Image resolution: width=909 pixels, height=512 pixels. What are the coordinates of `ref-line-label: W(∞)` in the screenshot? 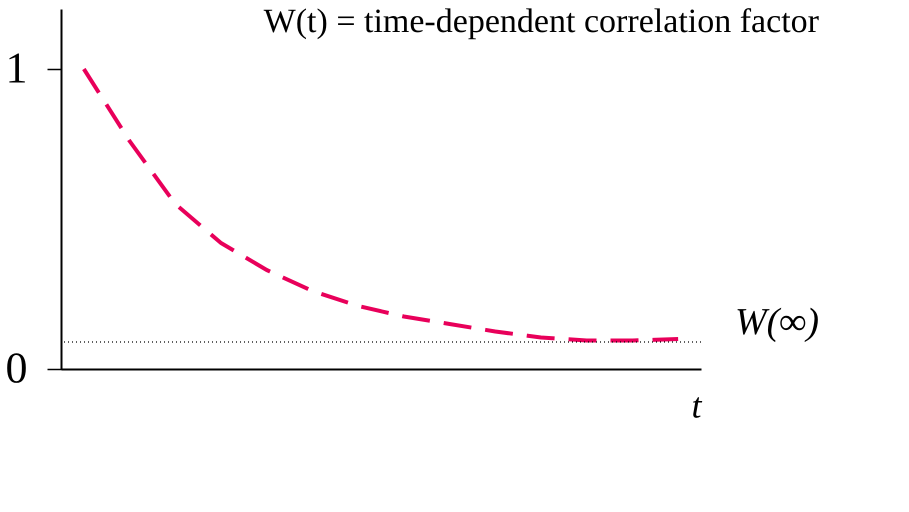 It's located at (776, 322).